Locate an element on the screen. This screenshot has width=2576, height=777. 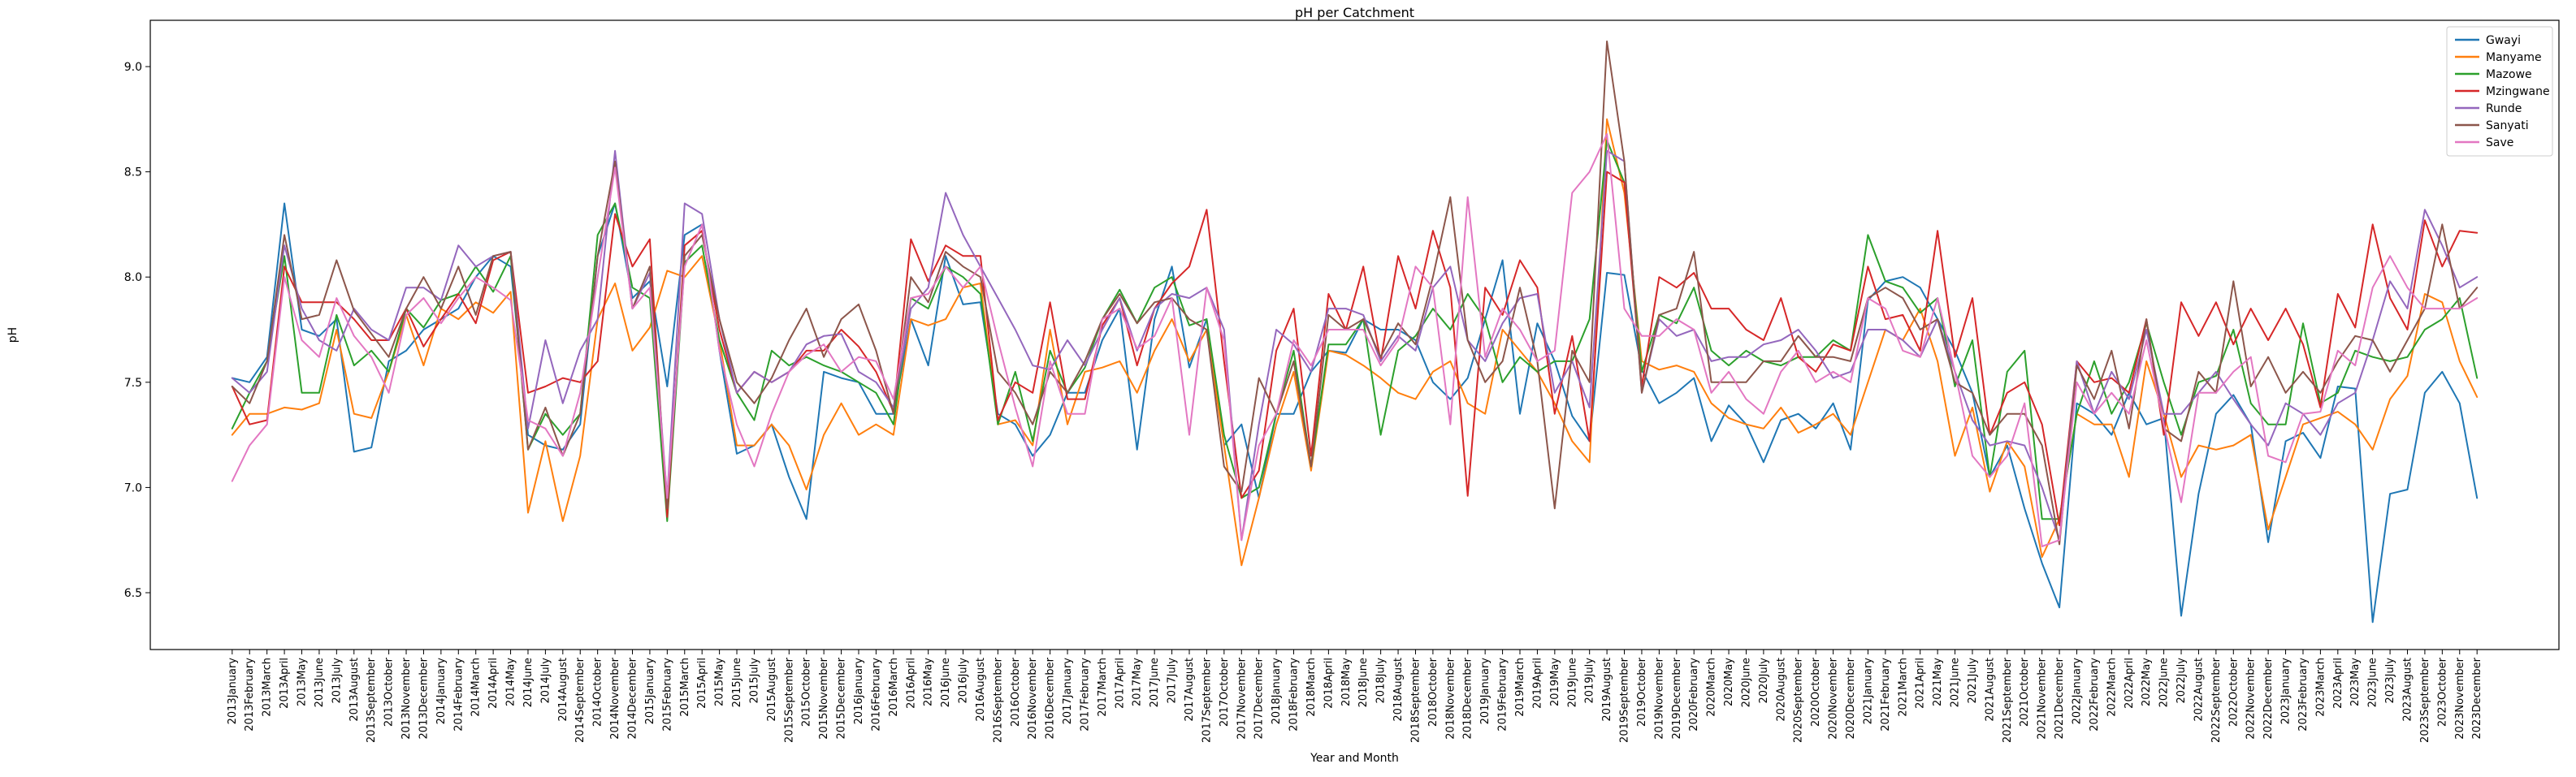
x-tick-label: 2018November is located at coordinates (1450, 698).